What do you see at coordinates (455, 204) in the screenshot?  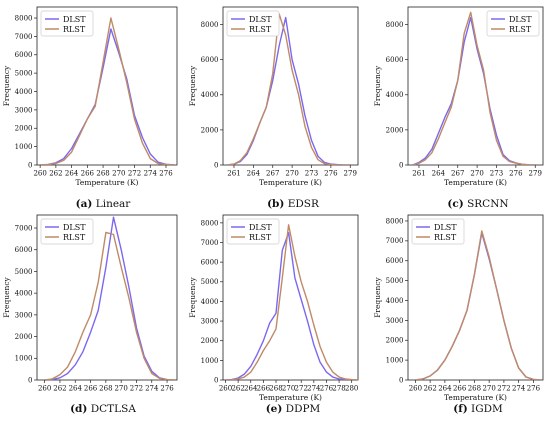 I see `caption-letter: (c)` at bounding box center [455, 204].